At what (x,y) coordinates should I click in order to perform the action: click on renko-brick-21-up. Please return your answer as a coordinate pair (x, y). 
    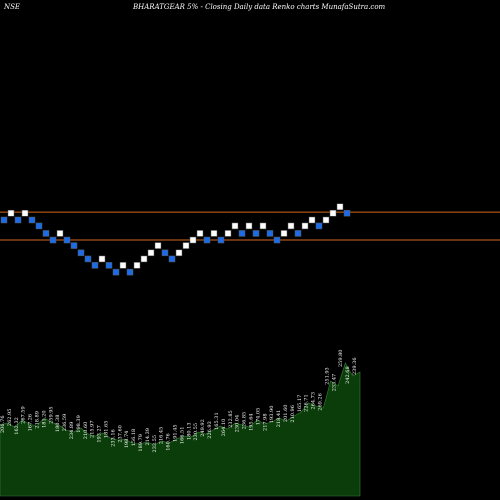
    Looking at the image, I should click on (144, 259).